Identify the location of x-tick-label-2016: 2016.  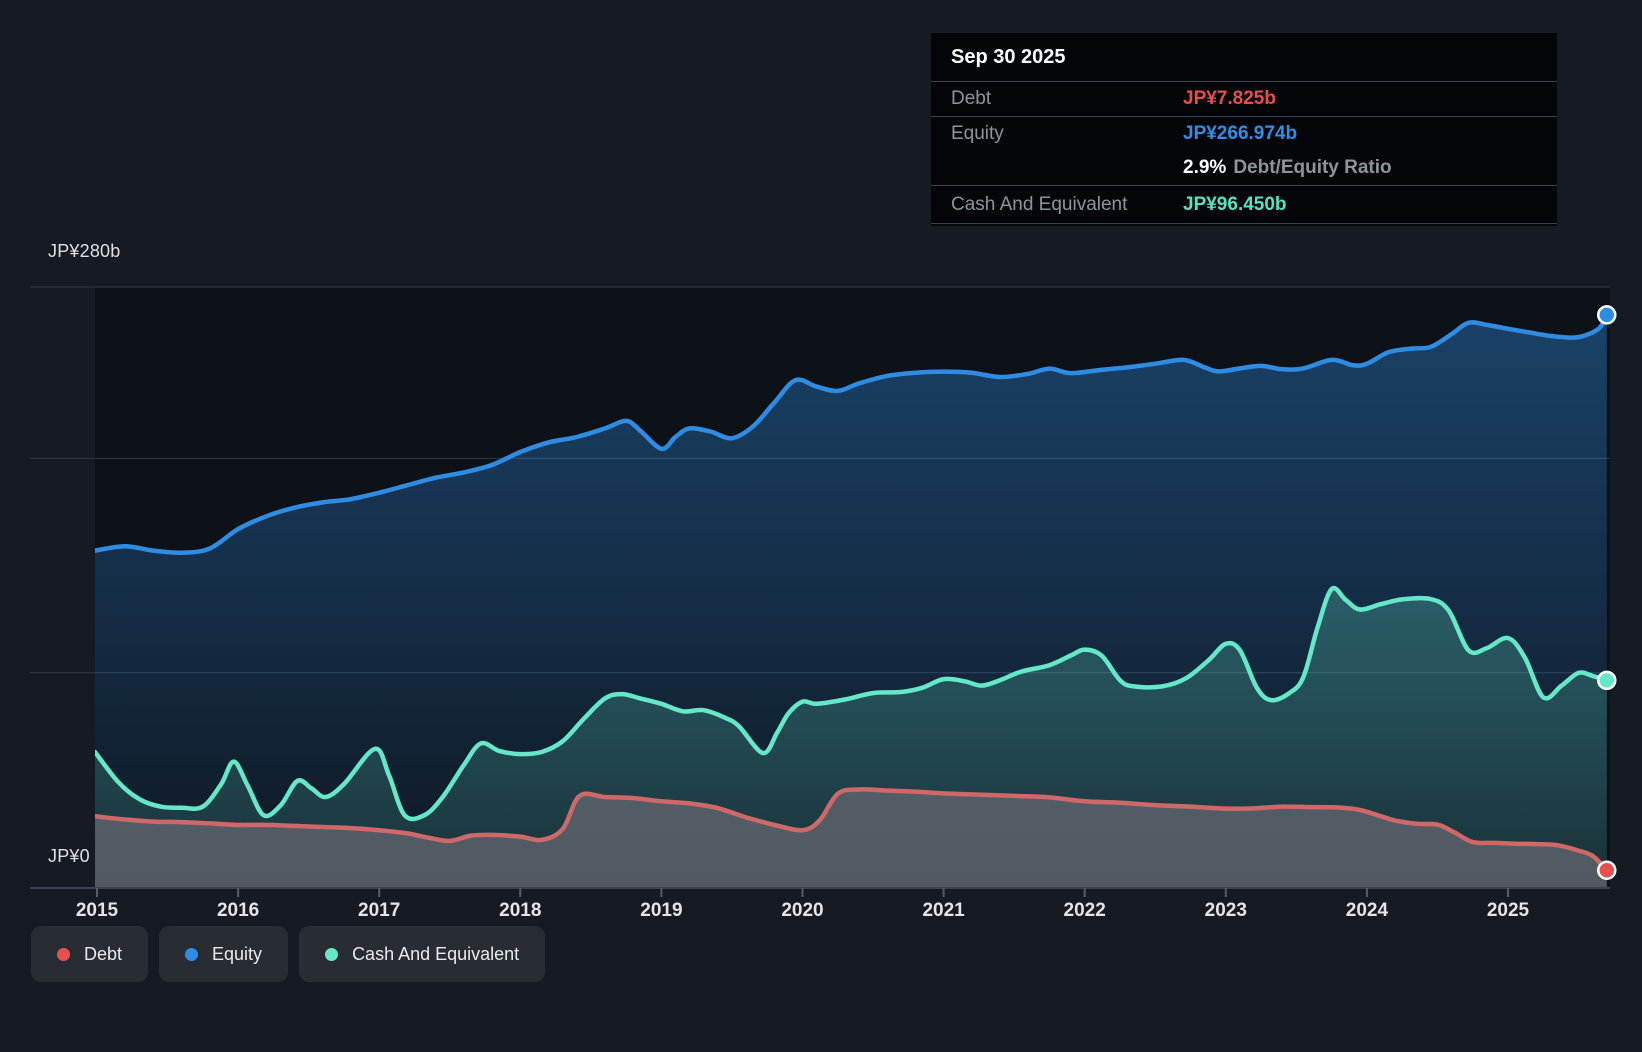
(238, 910).